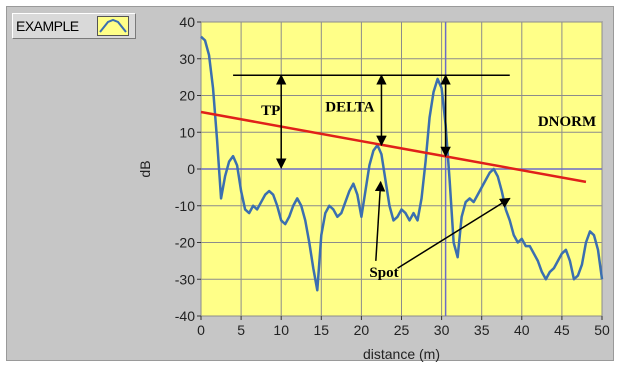 This screenshot has height=367, width=621. What do you see at coordinates (270, 111) in the screenshot?
I see `annotation-label: TP` at bounding box center [270, 111].